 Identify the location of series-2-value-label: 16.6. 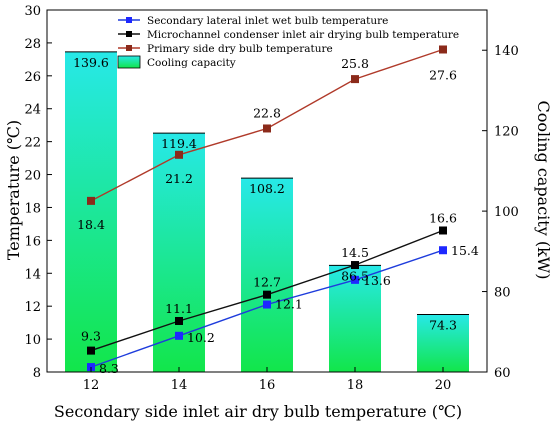
(443, 217).